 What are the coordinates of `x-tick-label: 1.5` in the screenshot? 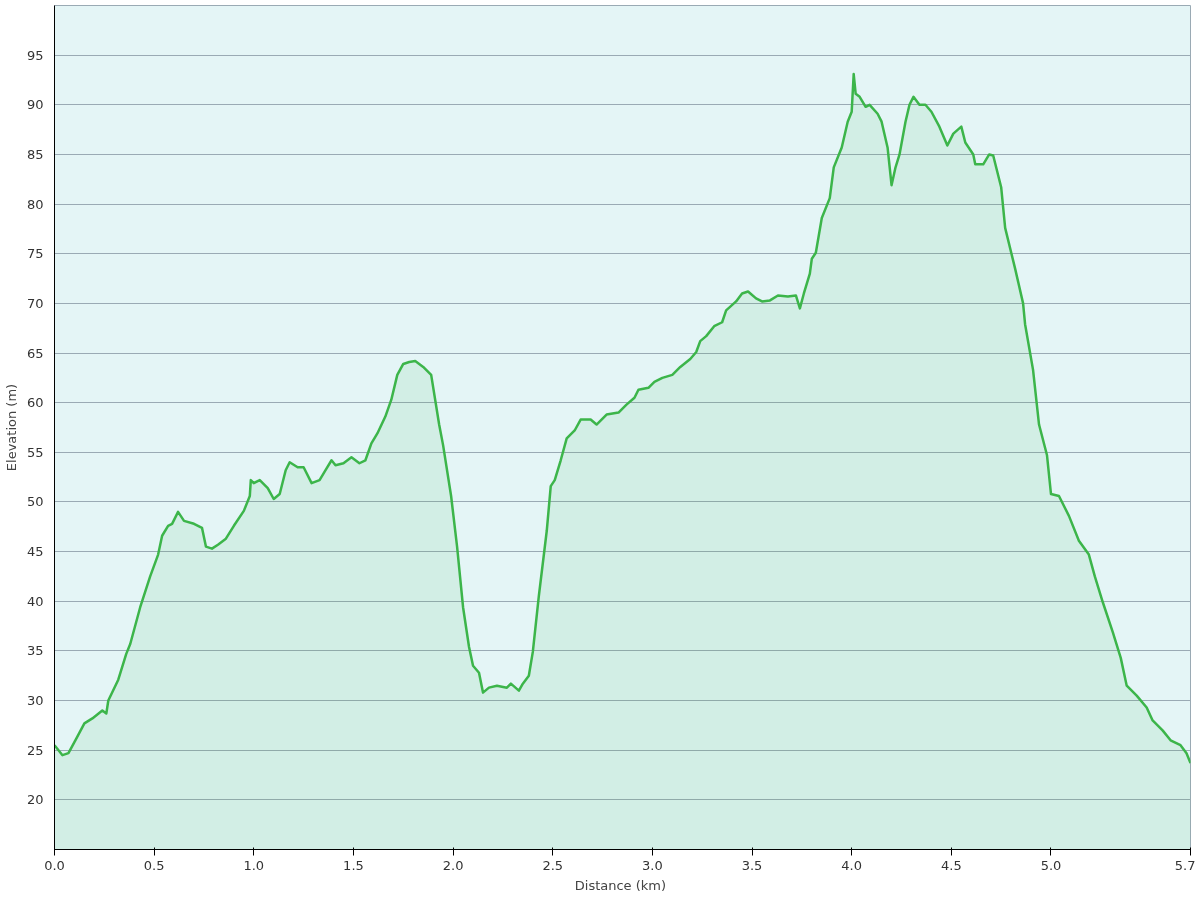 It's located at (353, 865).